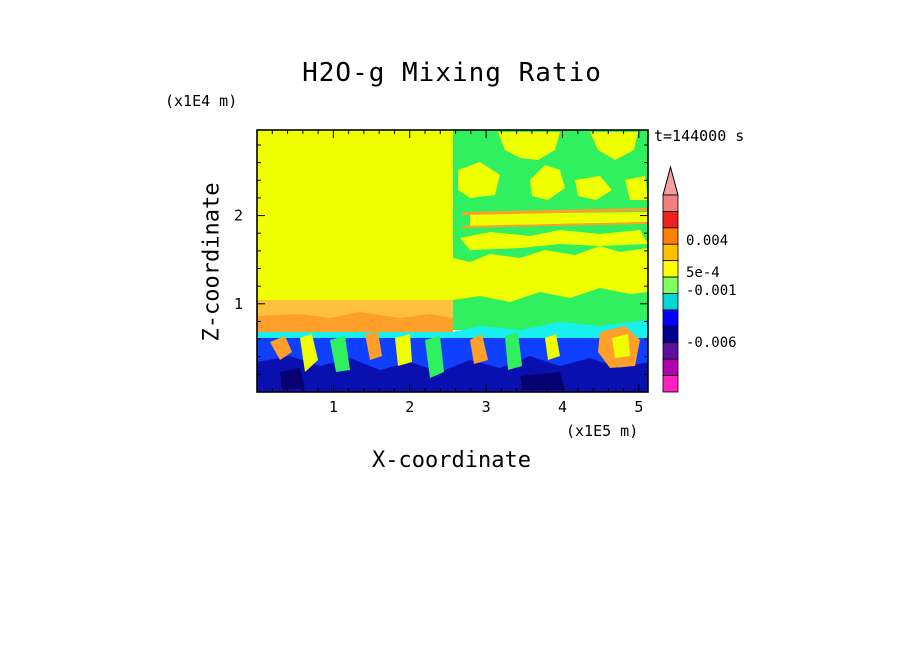 The image size is (904, 654). I want to click on y-scale-label: (x1E4 m), so click(201, 101).